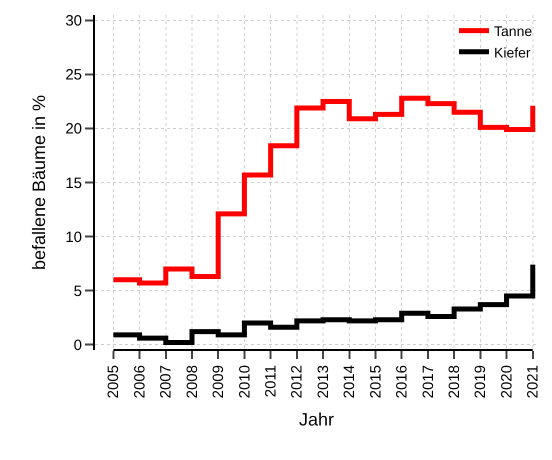 This screenshot has height=460, width=552. I want to click on x-tick-label: 2009, so click(219, 381).